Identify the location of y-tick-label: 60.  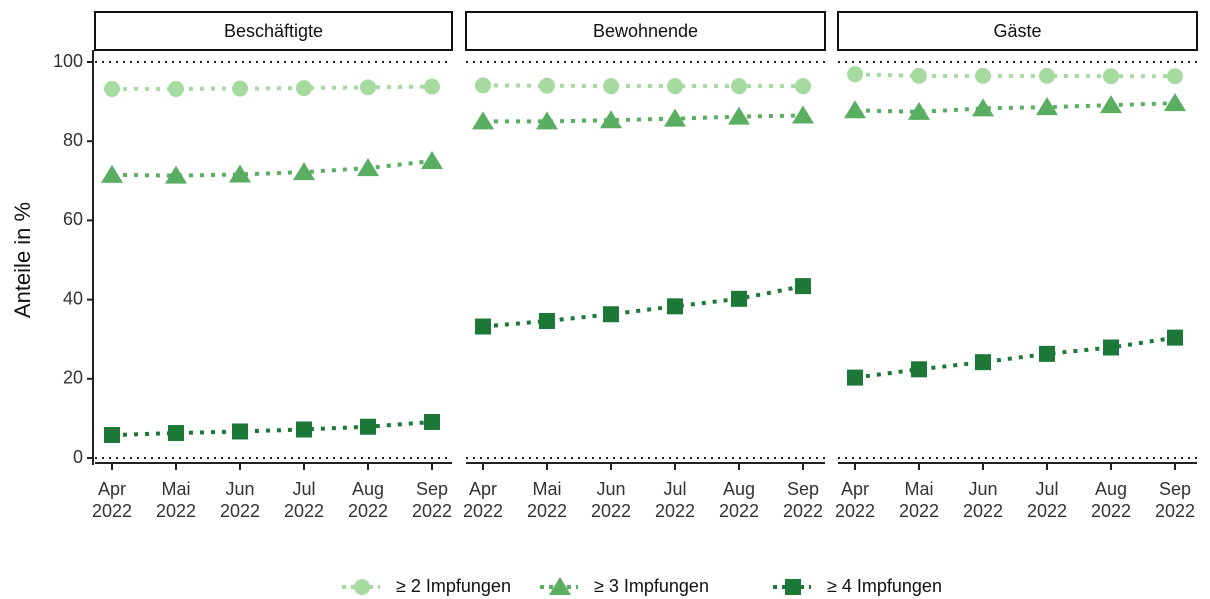
(73, 219).